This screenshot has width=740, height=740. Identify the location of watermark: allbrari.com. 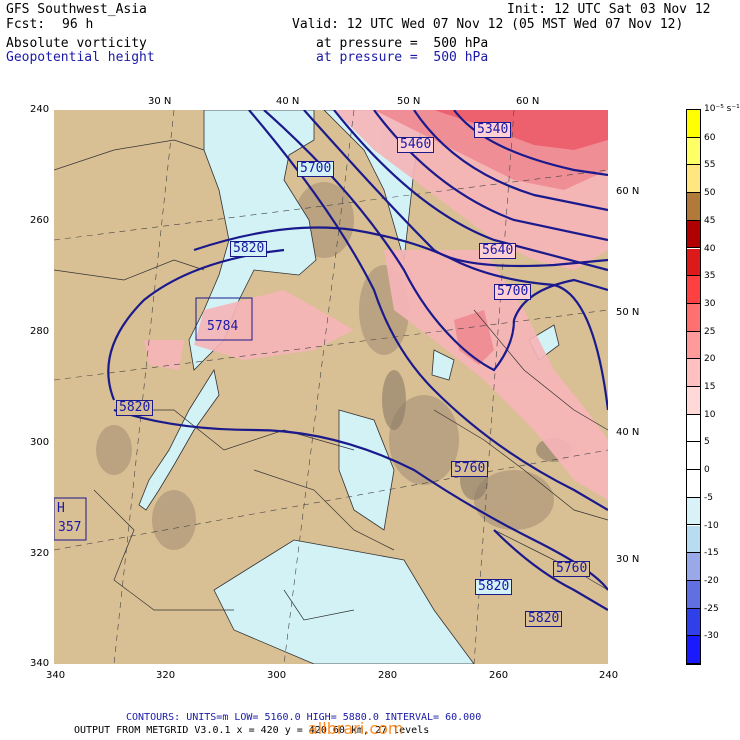
(356, 728).